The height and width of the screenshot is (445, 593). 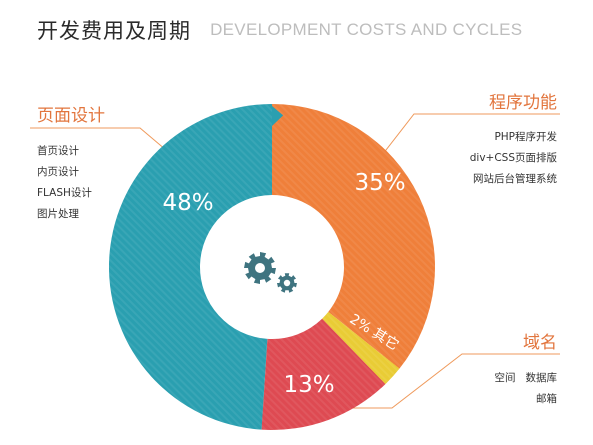 I want to click on list-item: 内页设计, so click(x=58, y=172).